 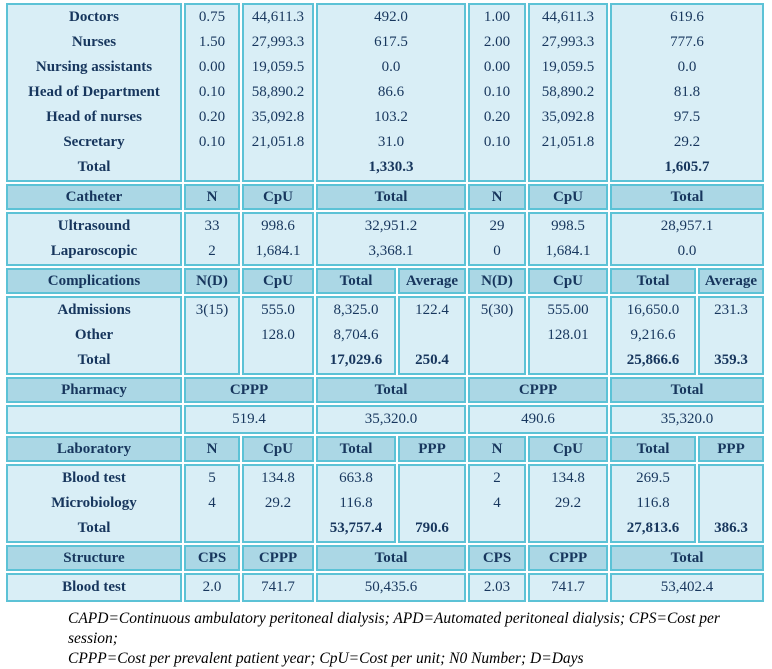 What do you see at coordinates (278, 67) in the screenshot?
I see `cell-value: 19,059.5` at bounding box center [278, 67].